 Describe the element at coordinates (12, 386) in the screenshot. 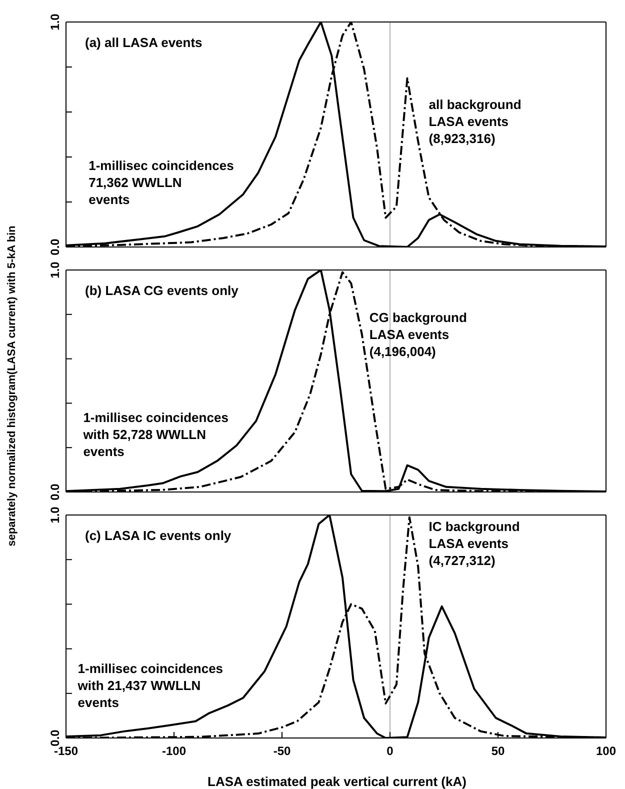

I see `y-axis-title: separately normalized histogram(LASA current) with 5-kA bin` at that location.